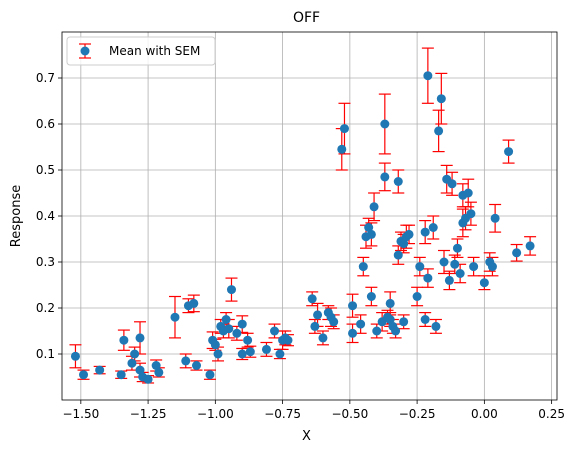  I want to click on x-axis-ticks: −1.50 −1.25 −1.00 −0.75 −0.50 −0.25 0.00 0.25, so click(313, 410).